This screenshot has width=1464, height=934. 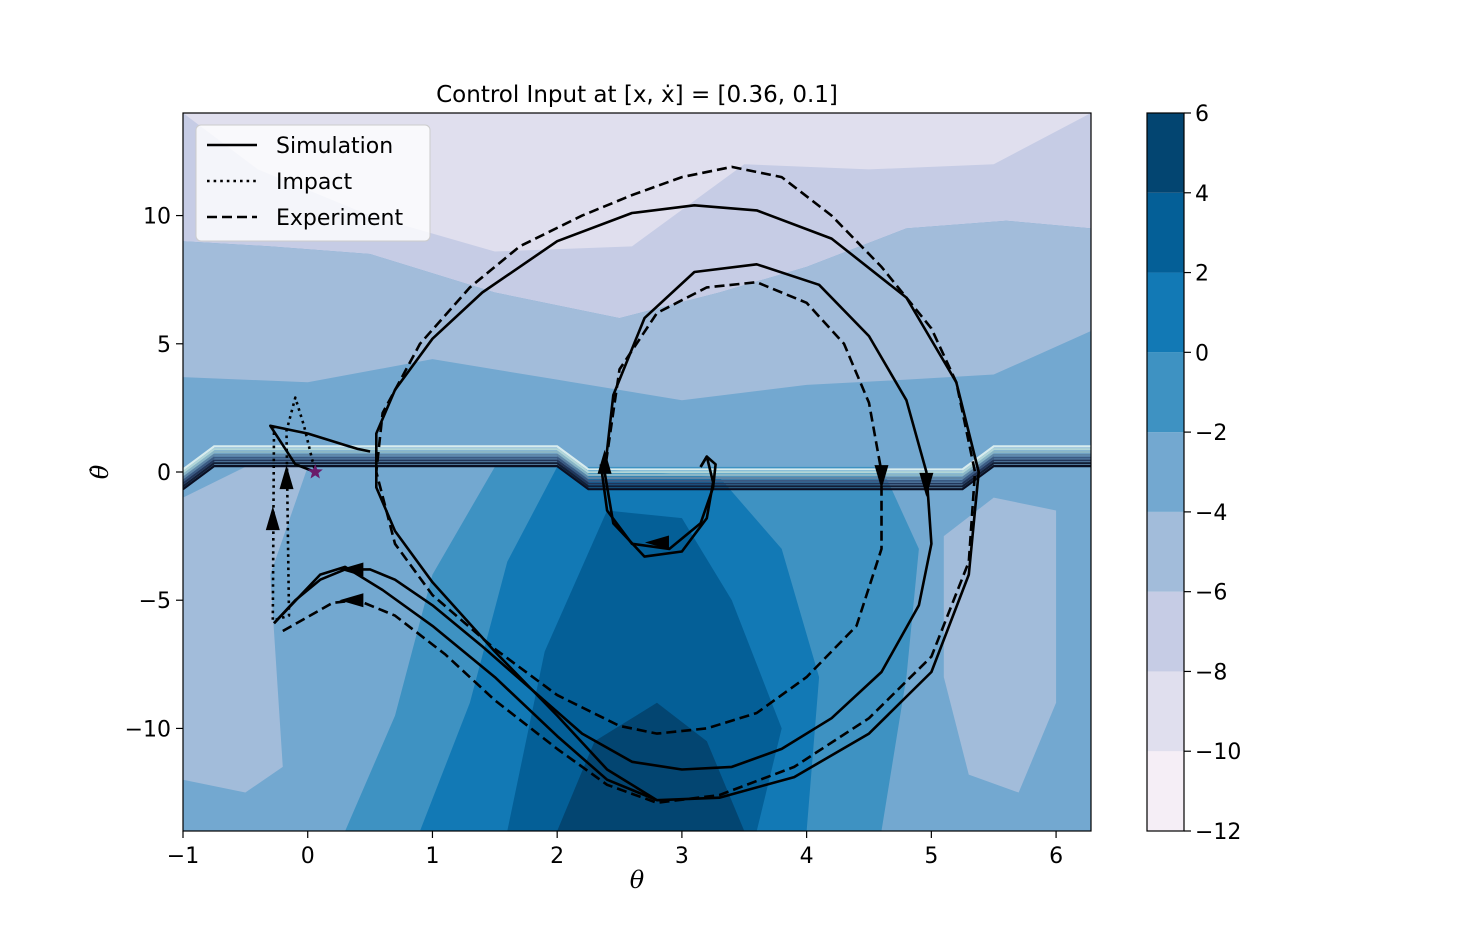 I want to click on contour-lobe-left, so click(x=245, y=629).